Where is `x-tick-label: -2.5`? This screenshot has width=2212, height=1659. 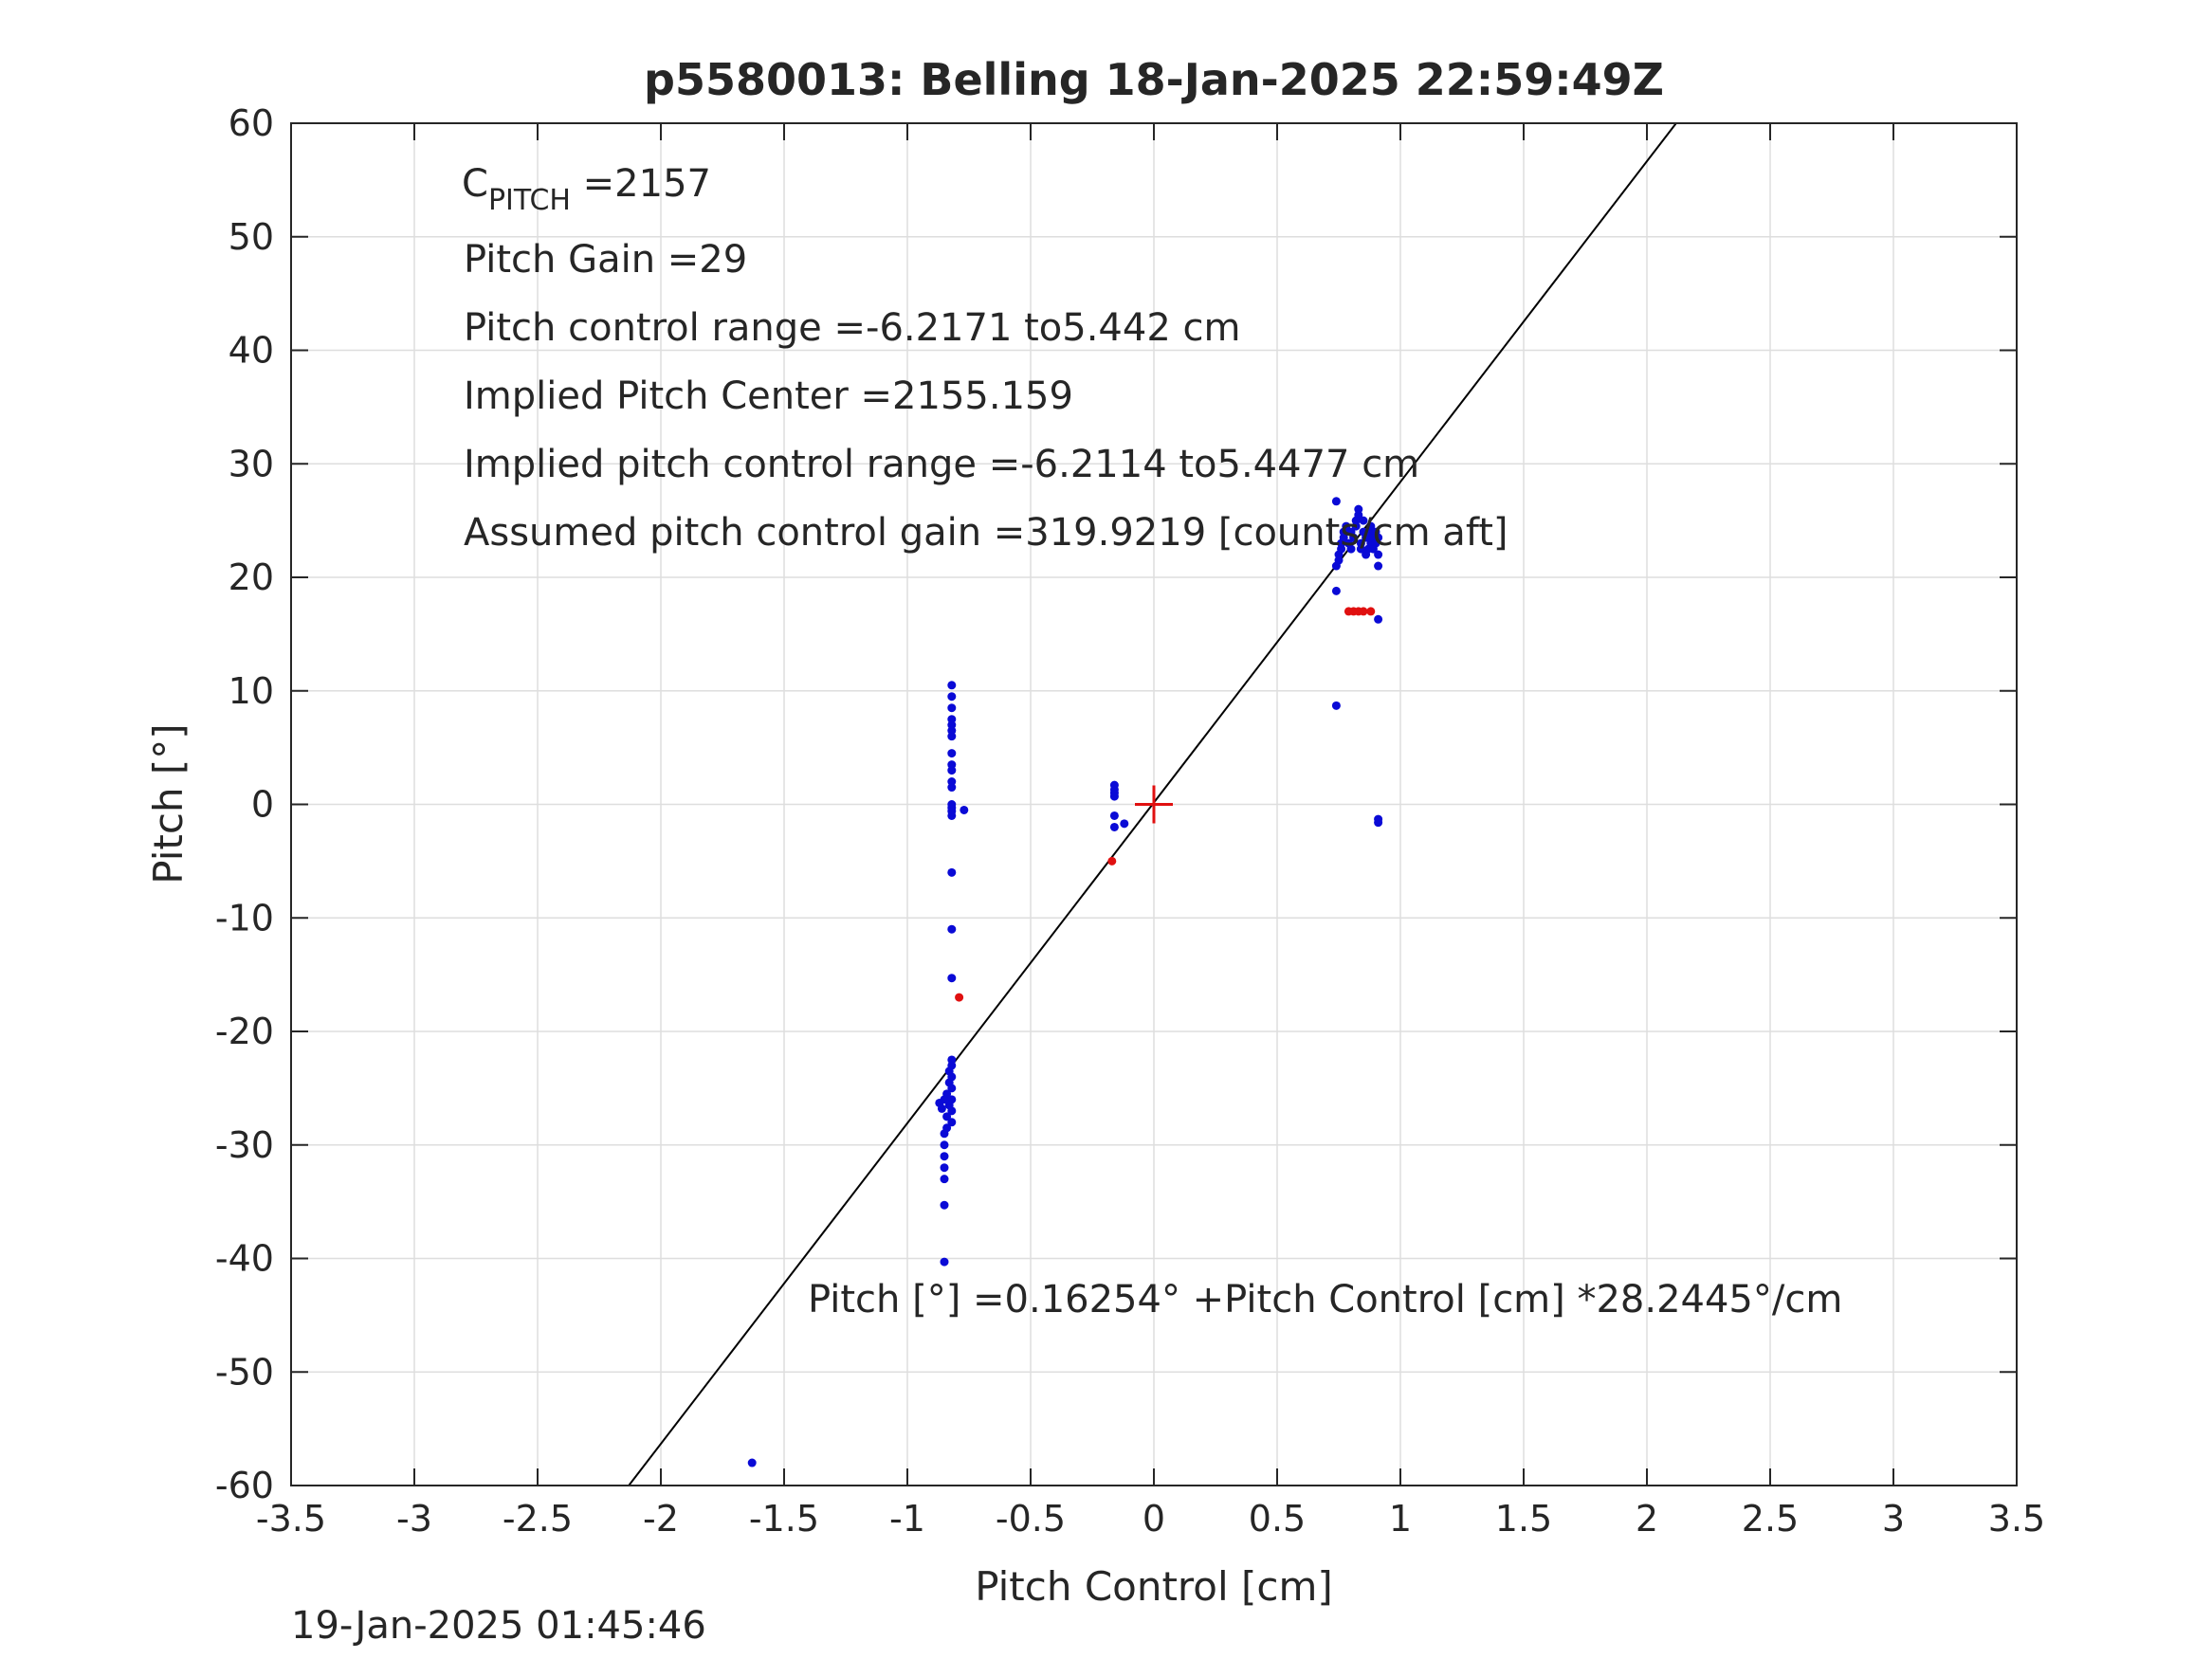 x-tick-label: -2.5 is located at coordinates (538, 1519).